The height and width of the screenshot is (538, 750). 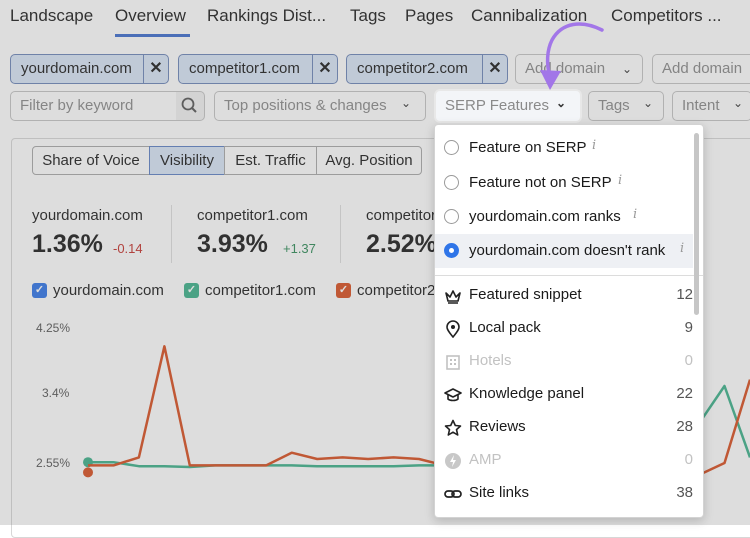 What do you see at coordinates (453, 329) in the screenshot?
I see `map-pin-icon` at bounding box center [453, 329].